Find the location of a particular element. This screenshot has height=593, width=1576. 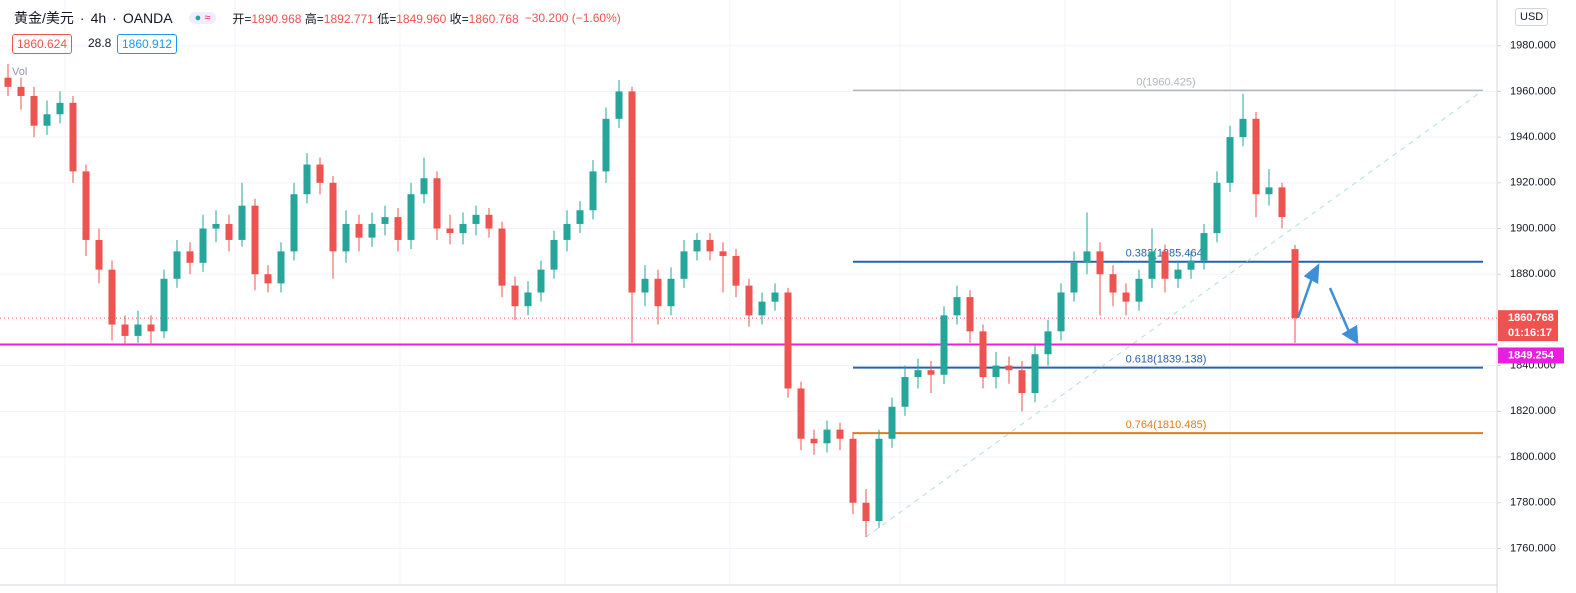

y-tick-label: 1980.000 is located at coordinates (1533, 46).